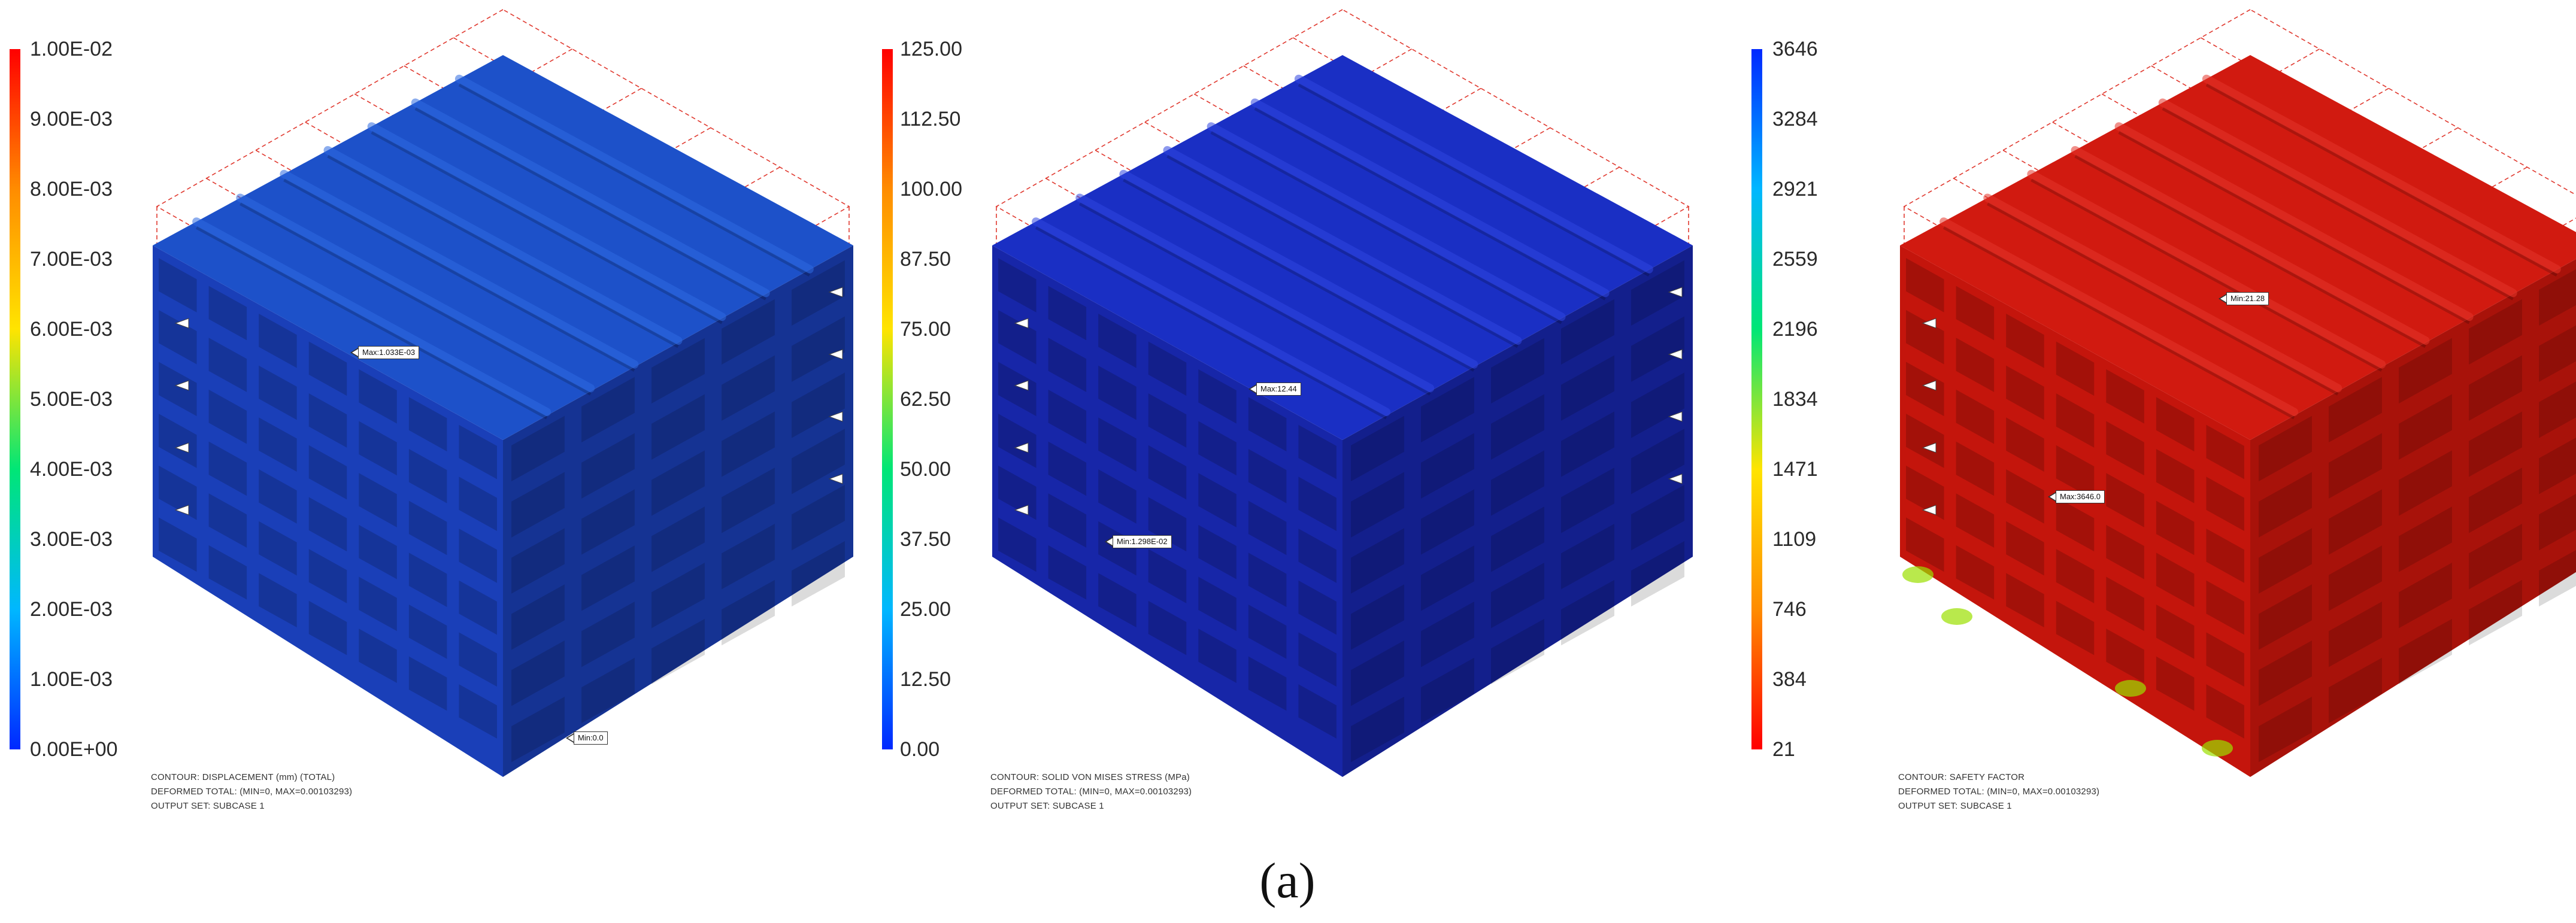 This screenshot has width=2576, height=923. Describe the element at coordinates (1756, 399) in the screenshot. I see `safety-factor-color-scale-bar` at that location.